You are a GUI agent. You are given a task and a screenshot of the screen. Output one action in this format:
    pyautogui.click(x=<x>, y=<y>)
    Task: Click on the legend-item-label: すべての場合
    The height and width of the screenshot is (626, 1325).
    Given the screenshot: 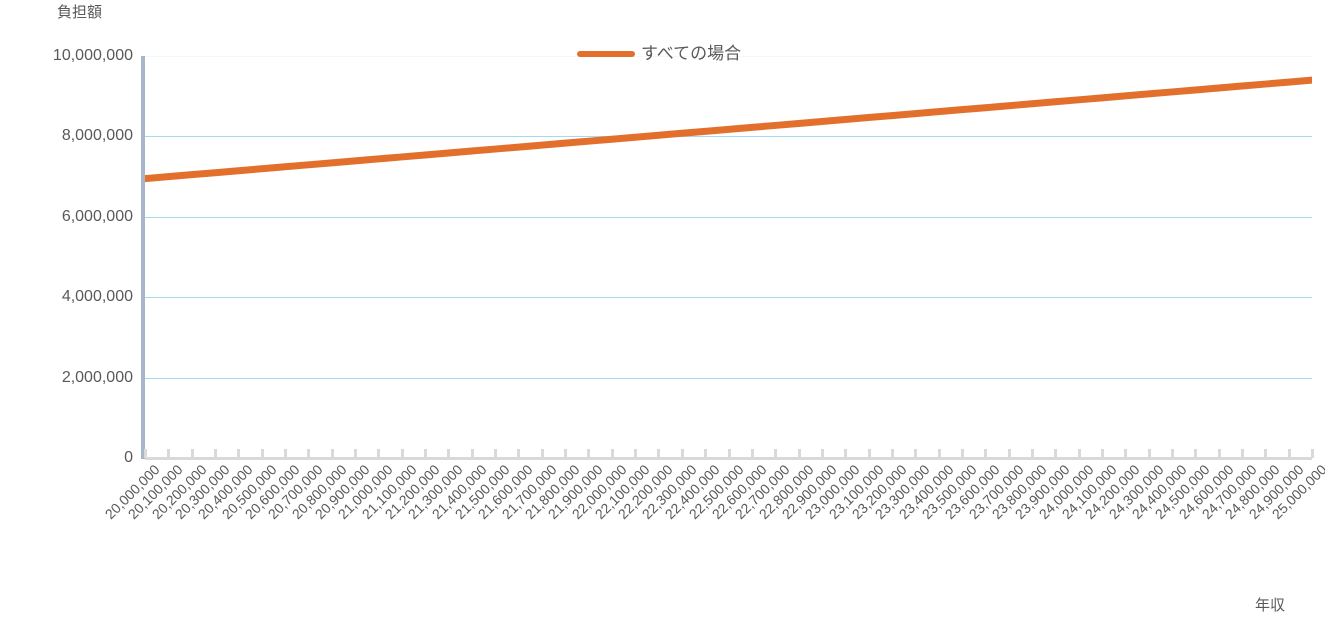 What is the action you would take?
    pyautogui.click(x=691, y=53)
    